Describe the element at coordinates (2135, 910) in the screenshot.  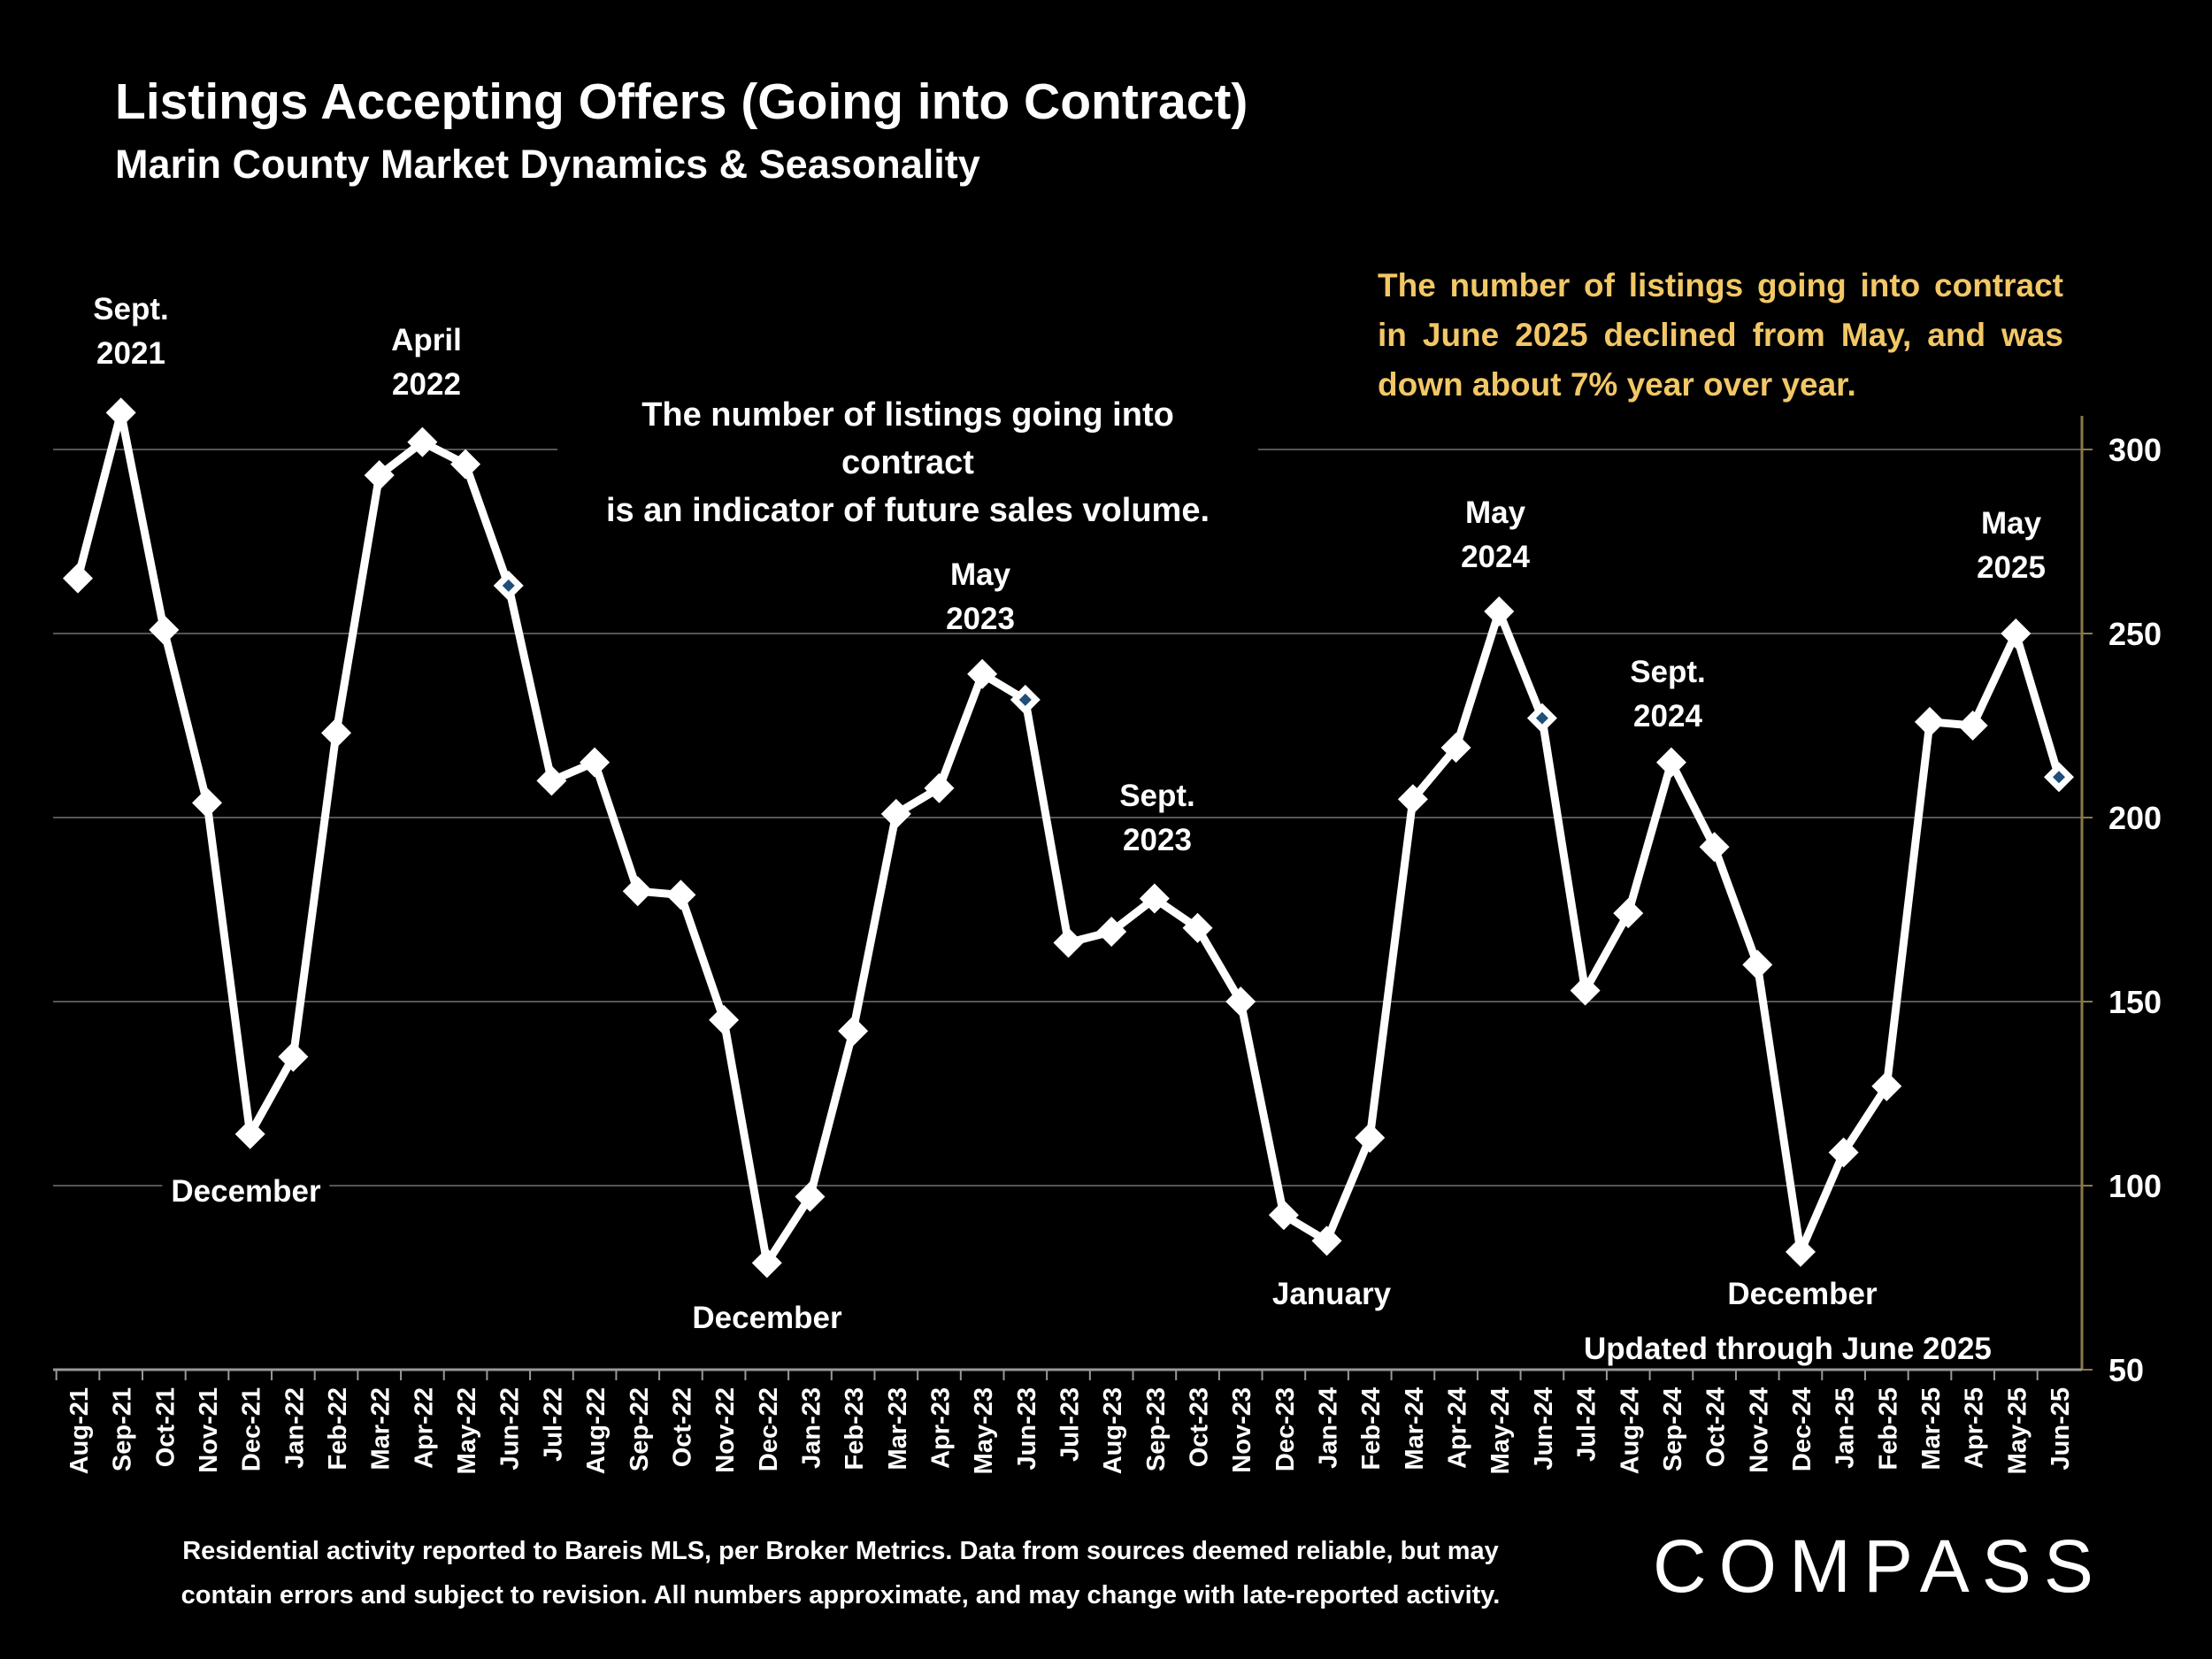
I see `y-tick-labels: 50 100 150 200 250 300` at that location.